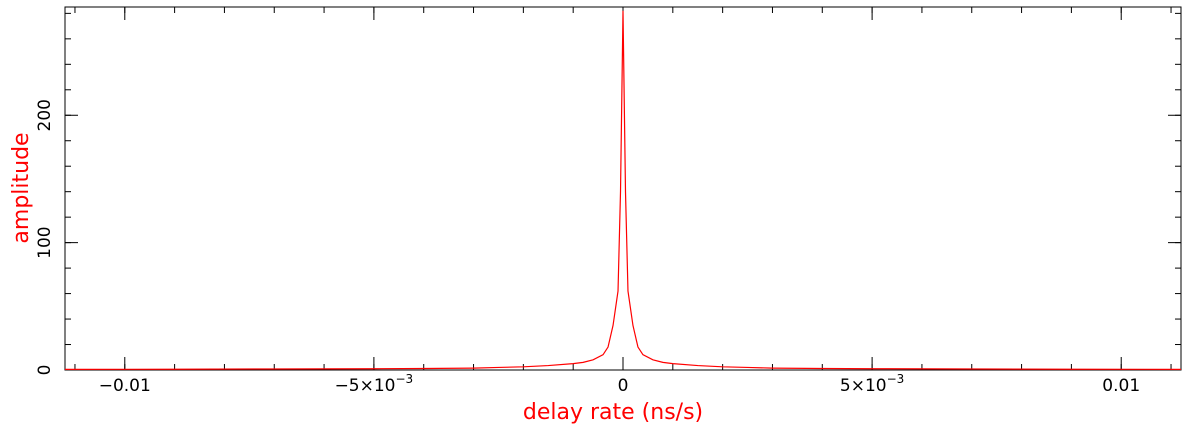 The image size is (1182, 426). Describe the element at coordinates (45, 370) in the screenshot. I see `y-tick-label: 0` at that location.